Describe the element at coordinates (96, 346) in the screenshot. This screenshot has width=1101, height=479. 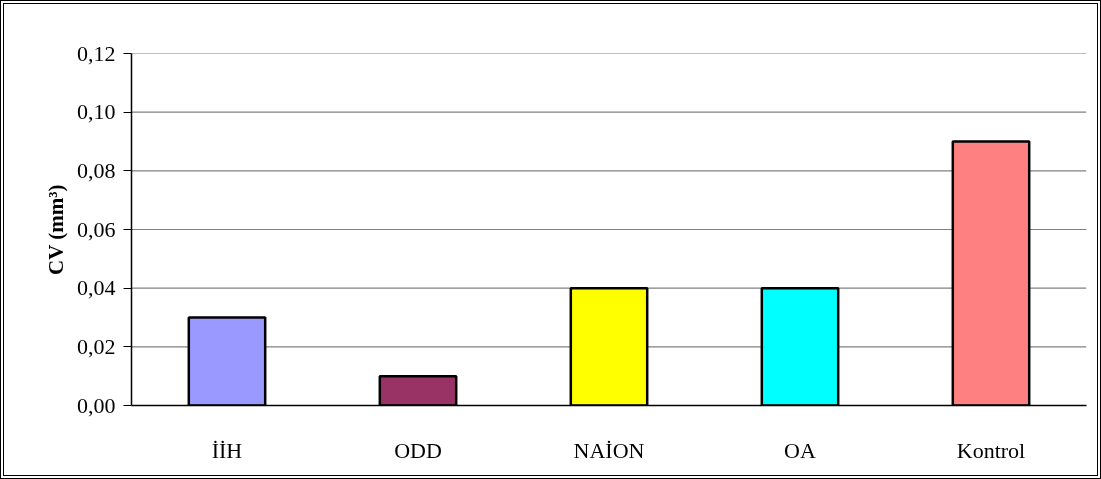
I see `y-tick-label: 0,02` at that location.